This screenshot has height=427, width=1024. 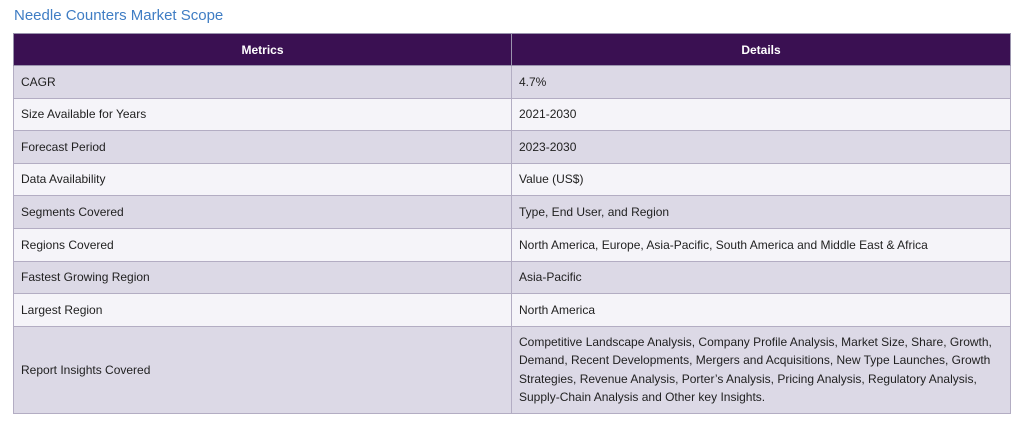 I want to click on metric-cell: Size Available for Years, so click(x=262, y=114).